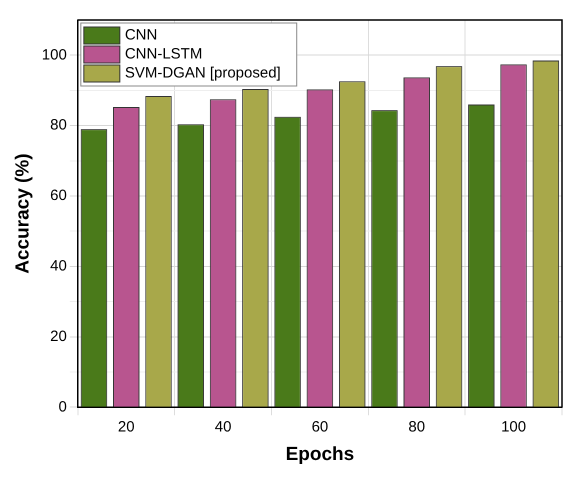 The image size is (576, 478). I want to click on y-tick-label: 100, so click(54, 55).